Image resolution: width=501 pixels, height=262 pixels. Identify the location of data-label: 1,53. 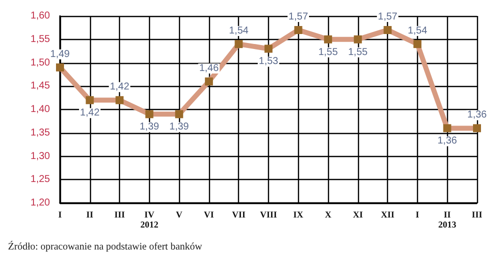
(268, 62).